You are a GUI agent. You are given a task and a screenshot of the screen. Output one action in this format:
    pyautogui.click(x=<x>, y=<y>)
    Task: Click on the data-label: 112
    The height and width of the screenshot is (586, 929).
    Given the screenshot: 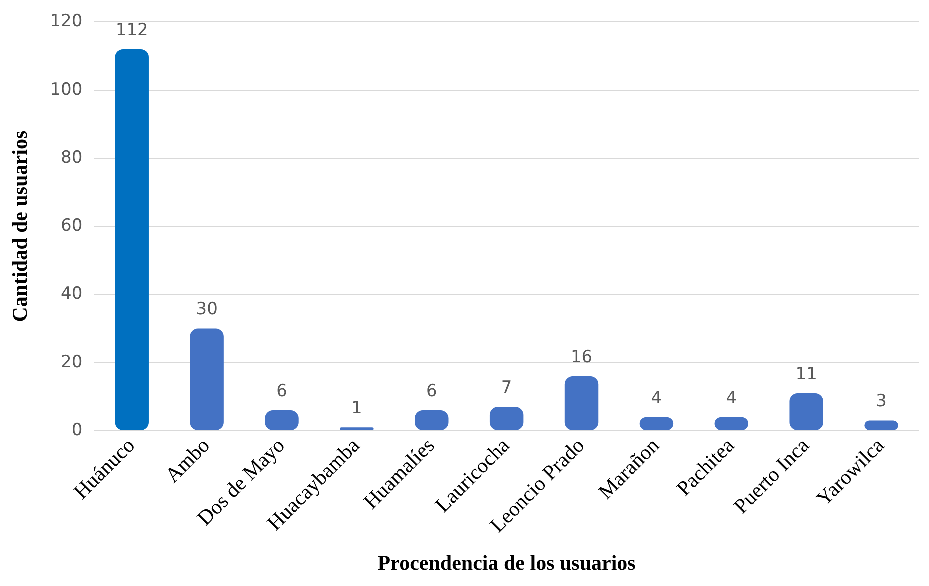 What is the action you would take?
    pyautogui.click(x=132, y=30)
    